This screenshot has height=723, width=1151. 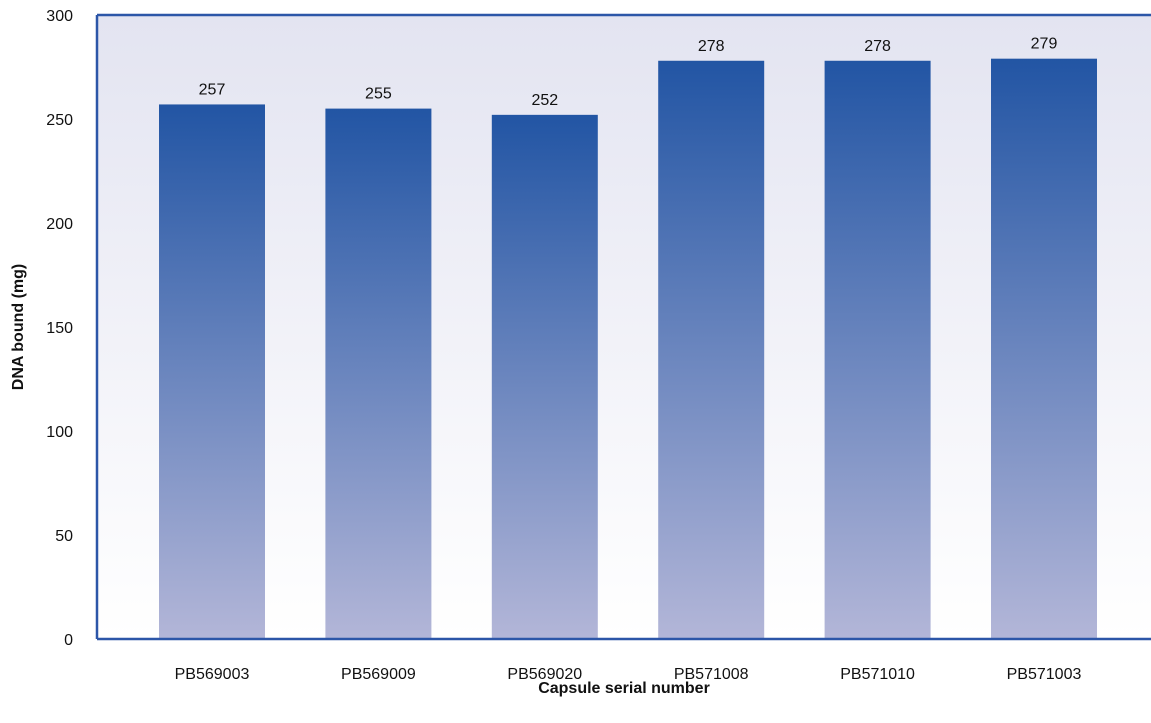 I want to click on x-tick-label: PB569003, so click(x=212, y=674).